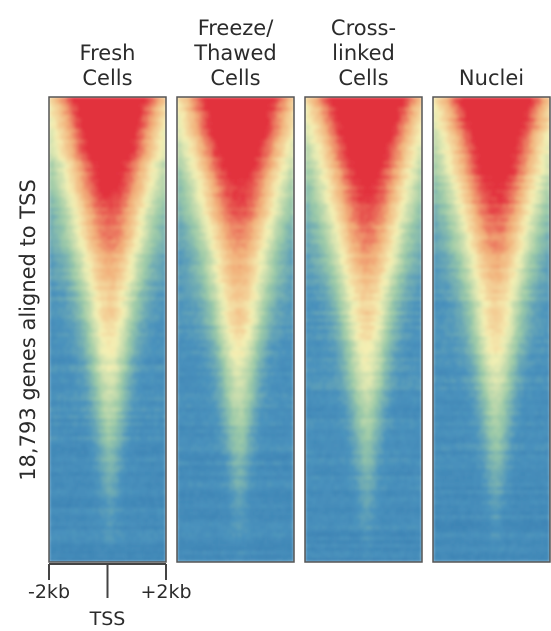 This screenshot has height=631, width=551. Describe the element at coordinates (107, 66) in the screenshot. I see `panel-title: Fresh Cells` at that location.